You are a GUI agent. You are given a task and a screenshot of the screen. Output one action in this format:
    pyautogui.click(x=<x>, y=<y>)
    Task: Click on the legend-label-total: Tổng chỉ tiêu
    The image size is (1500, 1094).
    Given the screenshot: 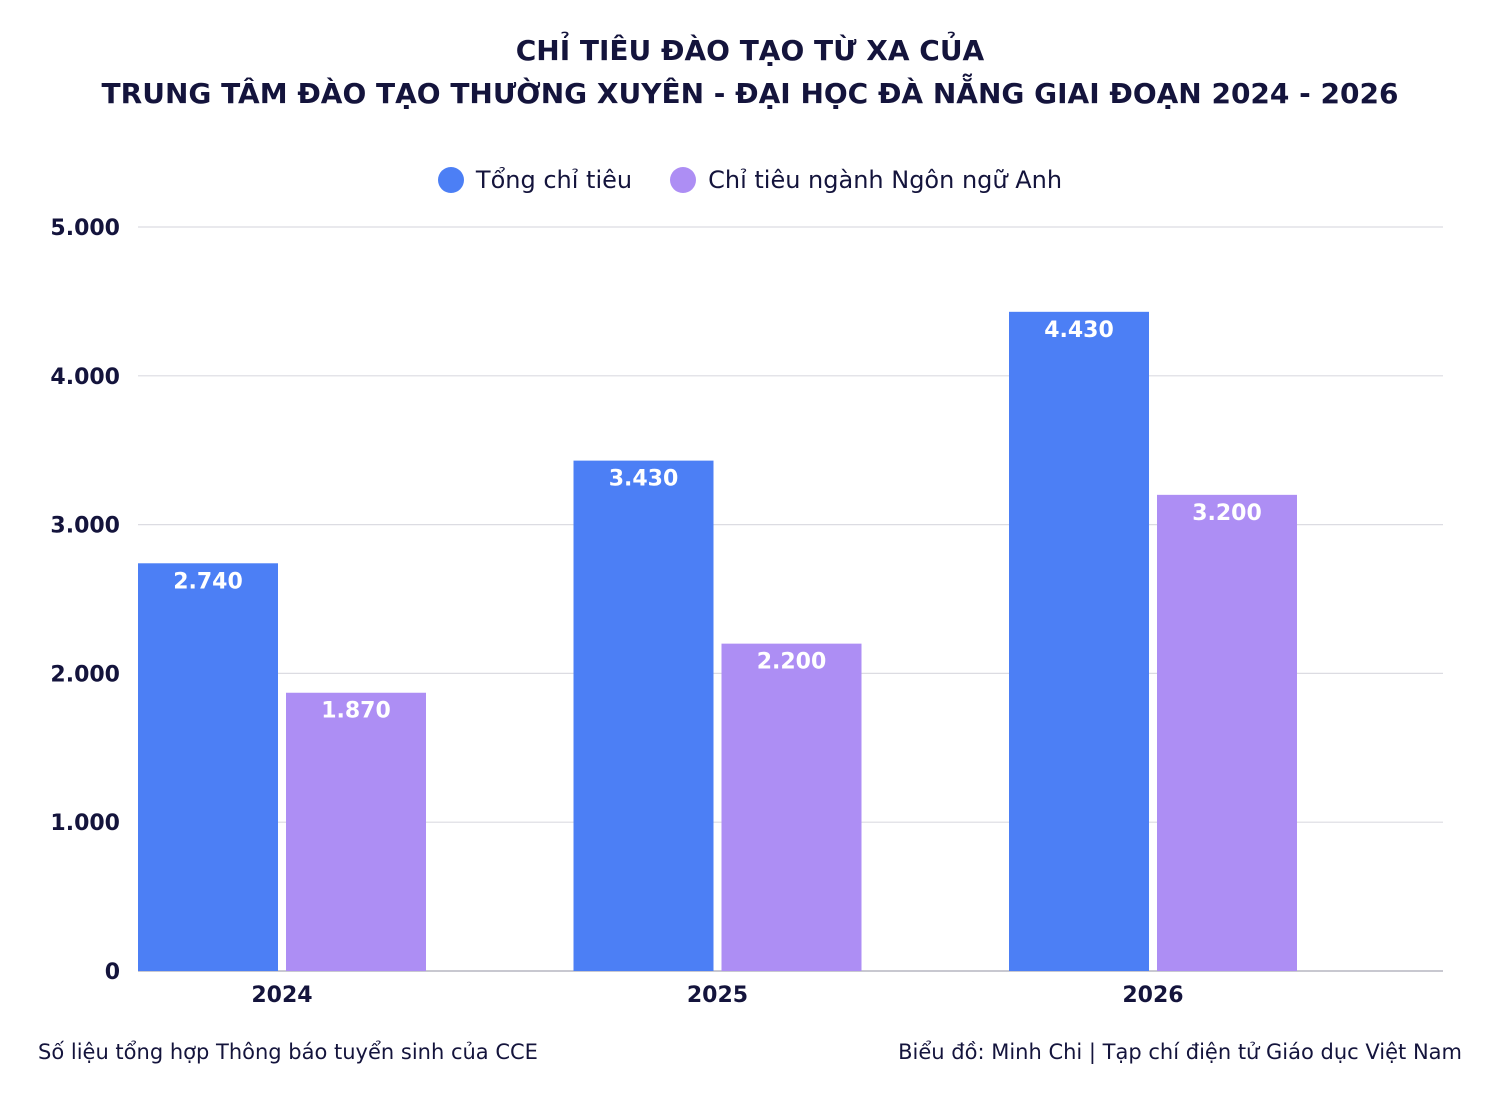 What is the action you would take?
    pyautogui.click(x=554, y=180)
    